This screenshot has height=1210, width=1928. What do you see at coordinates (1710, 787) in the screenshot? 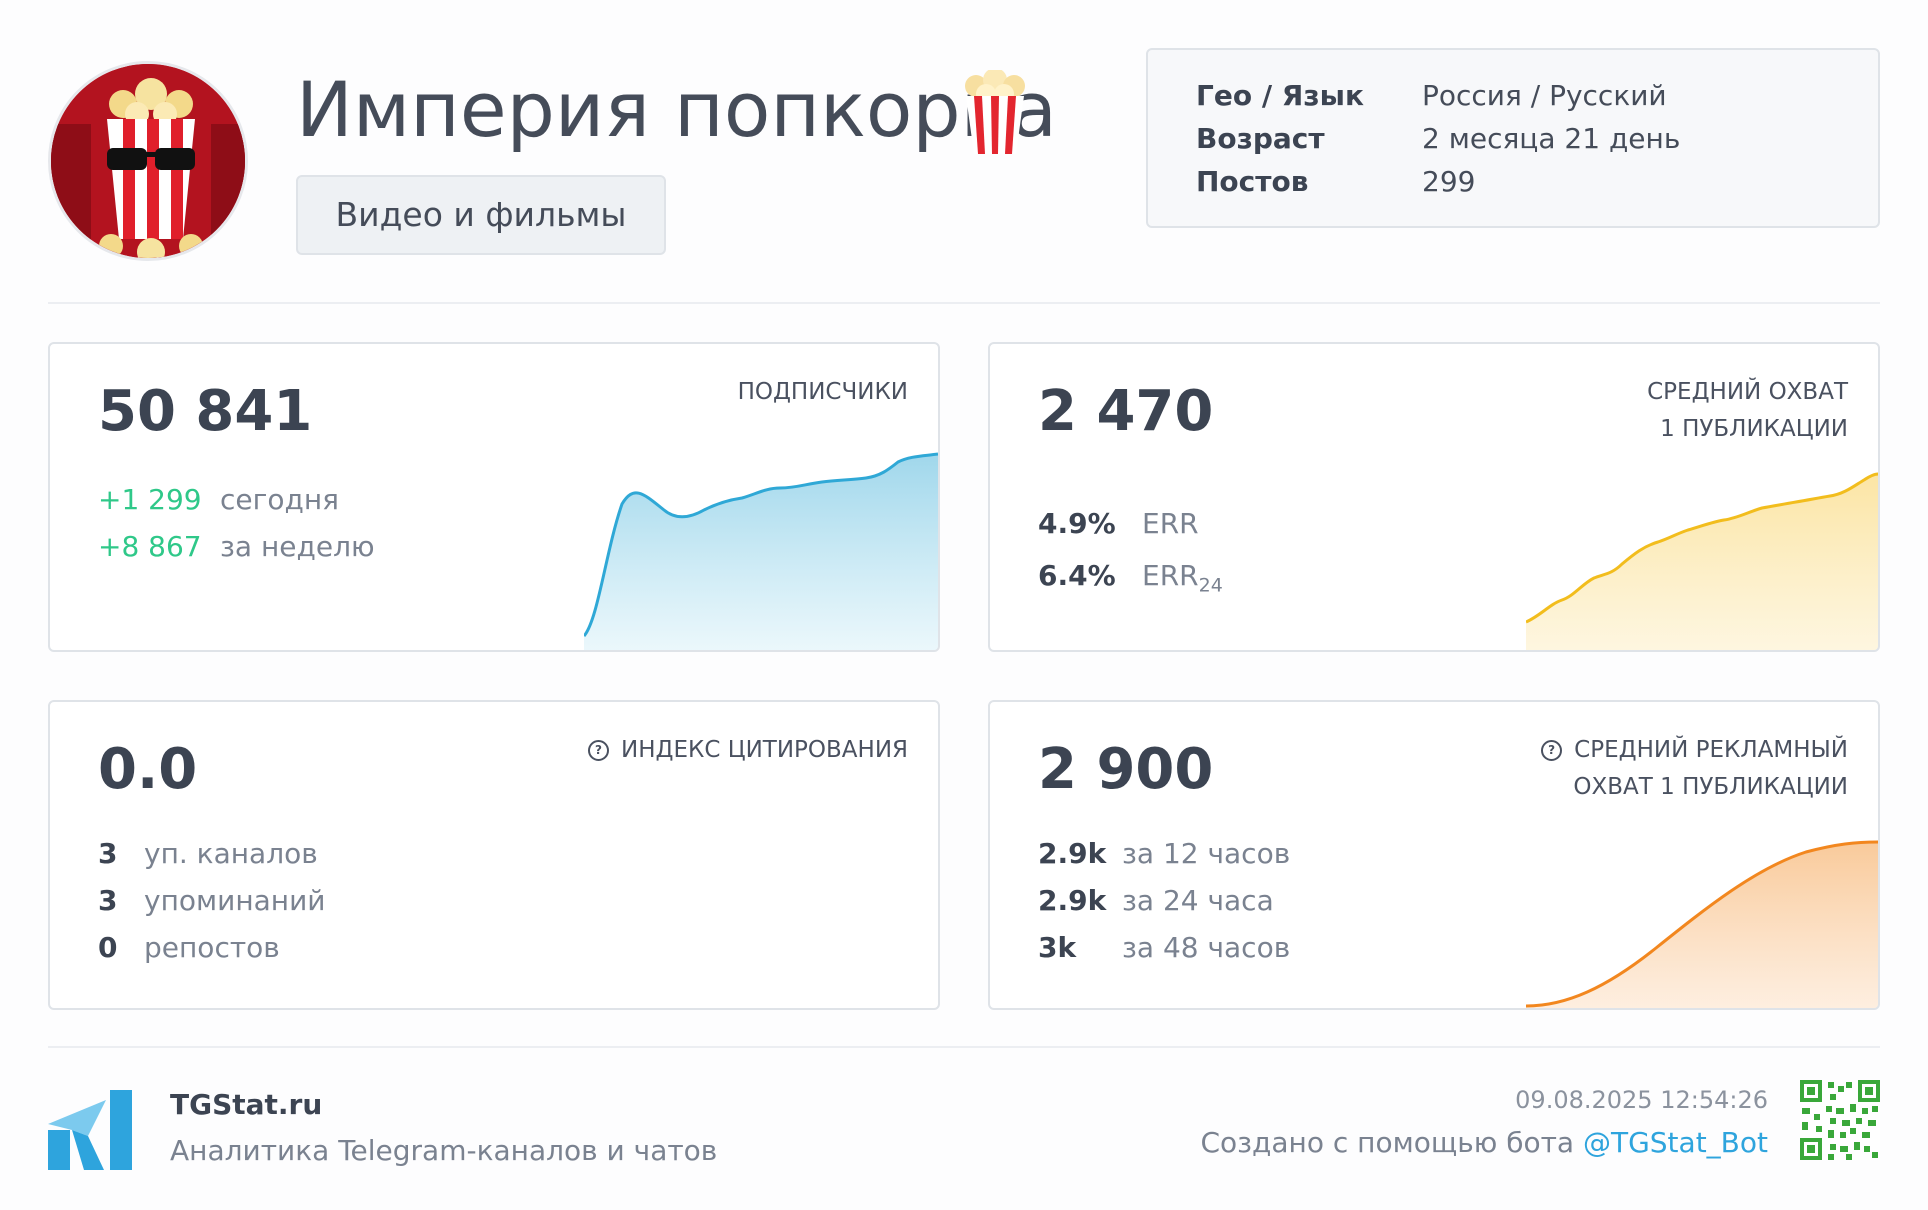
I see `ad-reach-caption-line2: ОХВАТ 1 ПУБЛИКАЦИИ` at bounding box center [1710, 787].